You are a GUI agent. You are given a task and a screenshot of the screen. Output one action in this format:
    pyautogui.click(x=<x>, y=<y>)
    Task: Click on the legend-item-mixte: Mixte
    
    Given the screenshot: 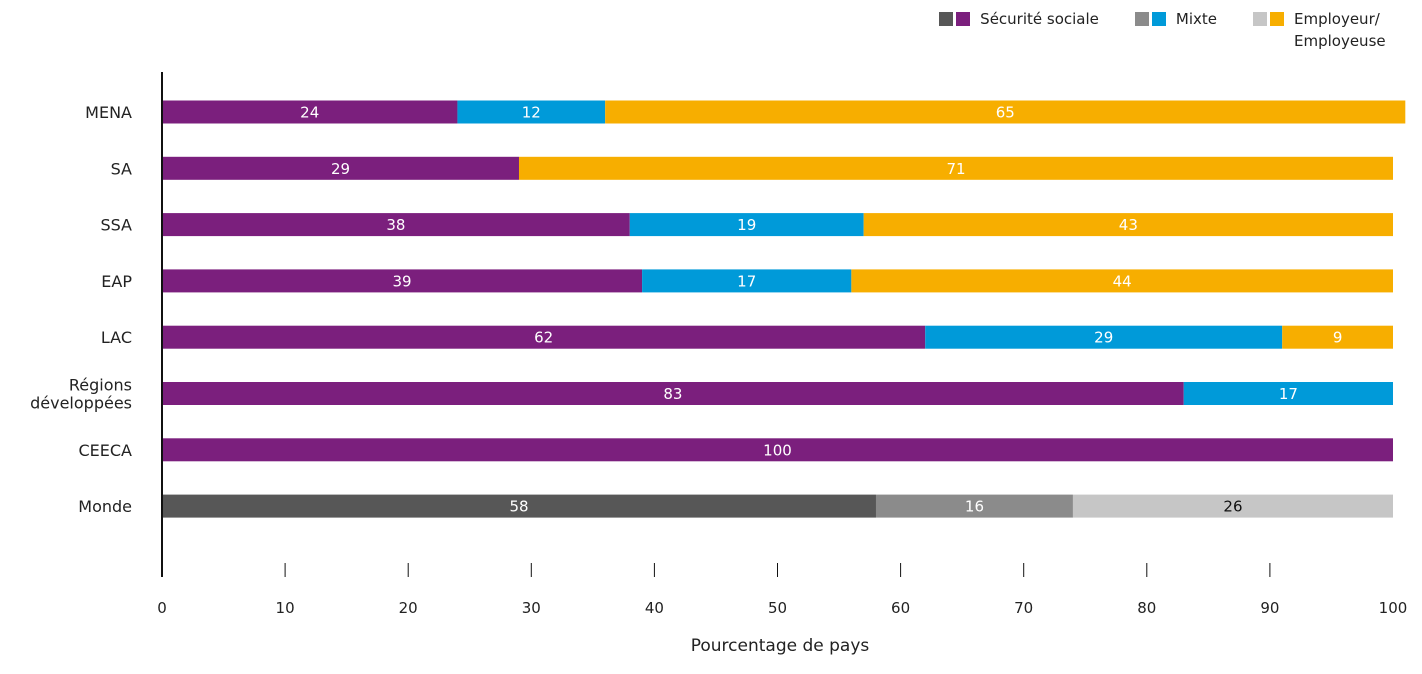 What is the action you would take?
    pyautogui.click(x=1175, y=19)
    